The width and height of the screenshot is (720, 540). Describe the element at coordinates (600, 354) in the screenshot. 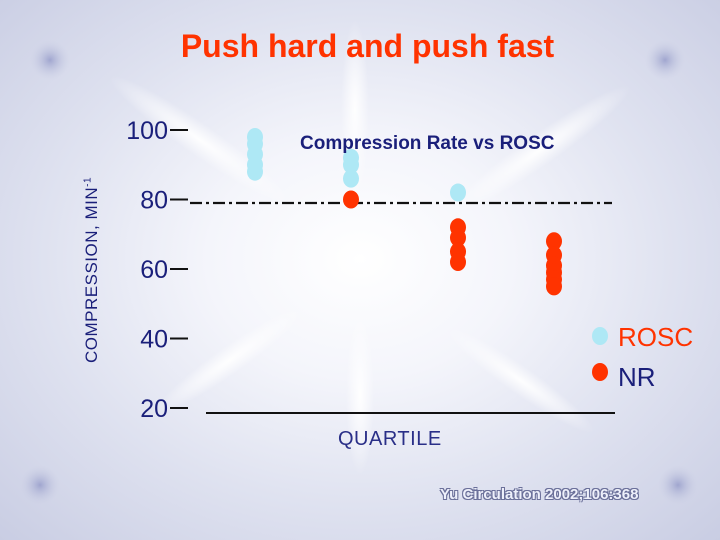

I see `legend-markers` at that location.